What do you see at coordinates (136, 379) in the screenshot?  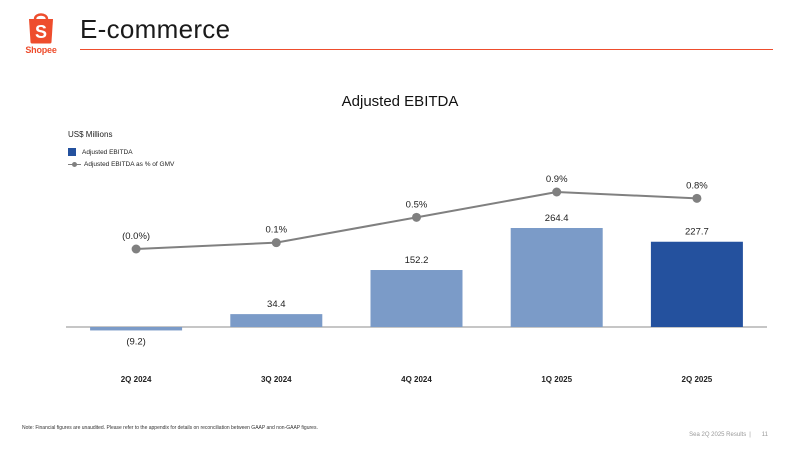 I see `x-tick-label: 2Q 2024` at bounding box center [136, 379].